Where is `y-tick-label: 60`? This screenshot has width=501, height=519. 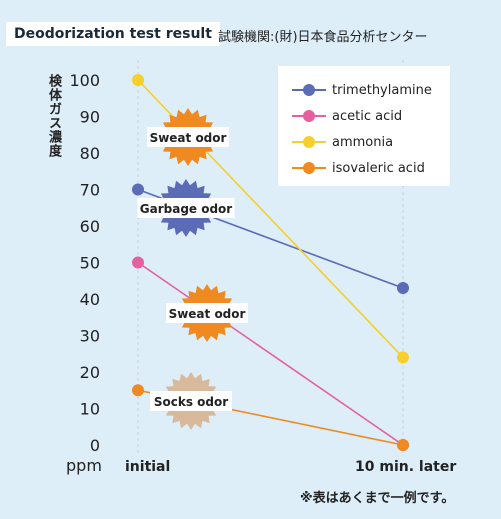
y-tick-label: 60 is located at coordinates (90, 226).